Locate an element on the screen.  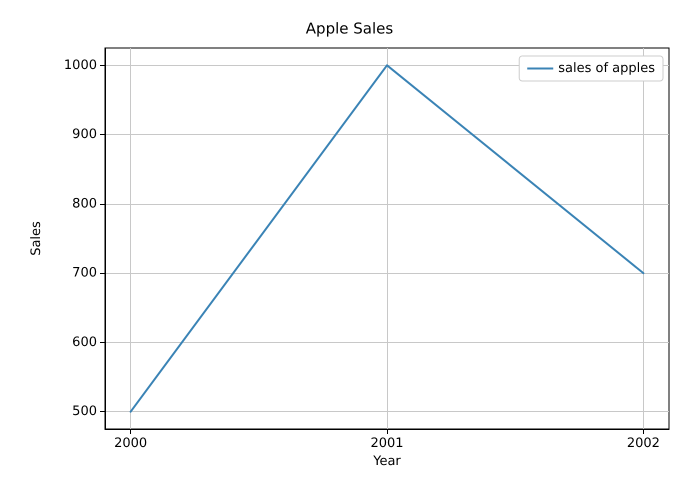
y-tick-label: 900 is located at coordinates (84, 134).